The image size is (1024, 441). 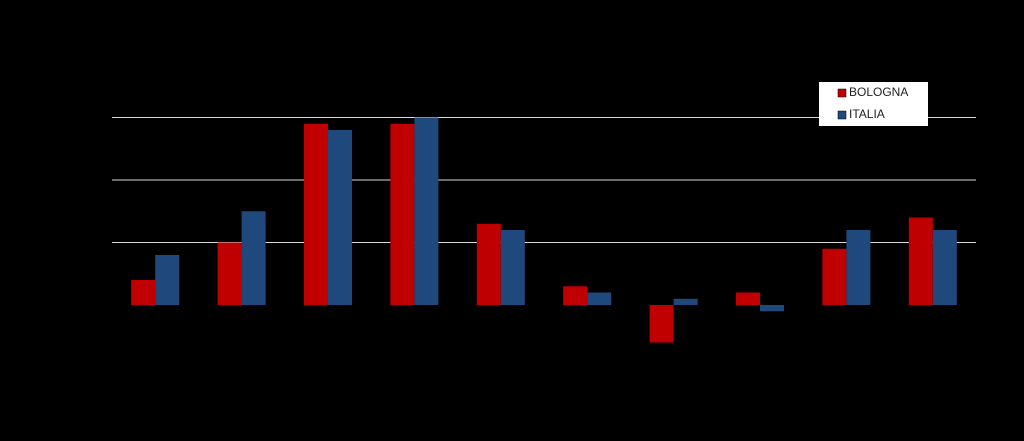 I want to click on y-tick-label: 1, so click(x=100, y=242).